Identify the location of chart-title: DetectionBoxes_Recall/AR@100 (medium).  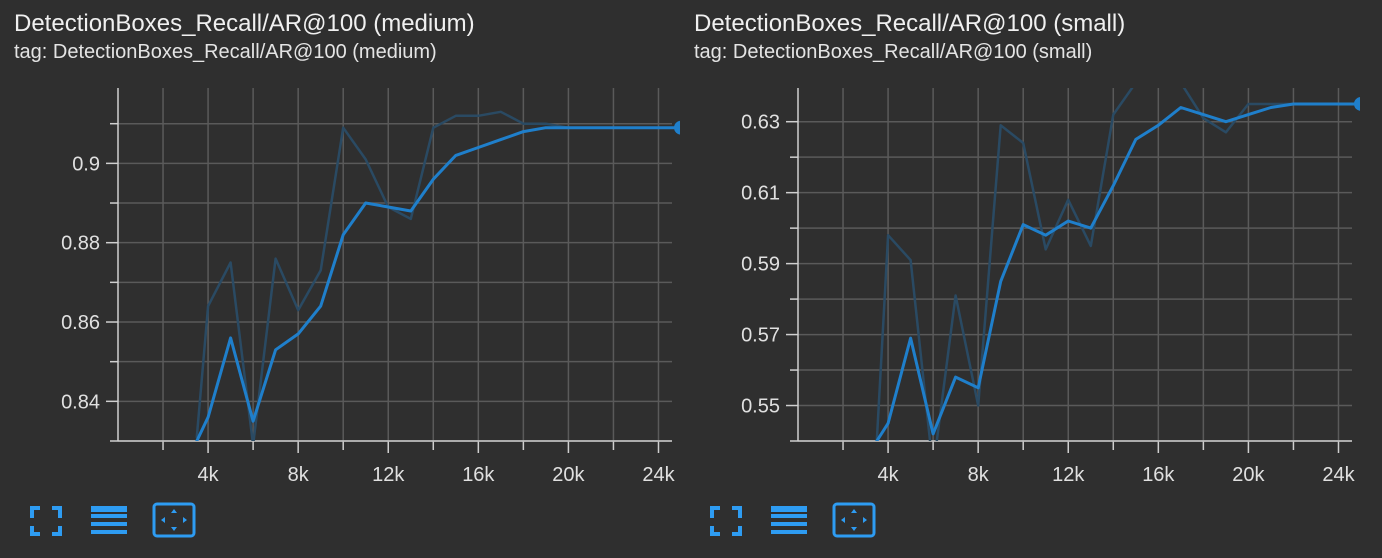
(244, 23).